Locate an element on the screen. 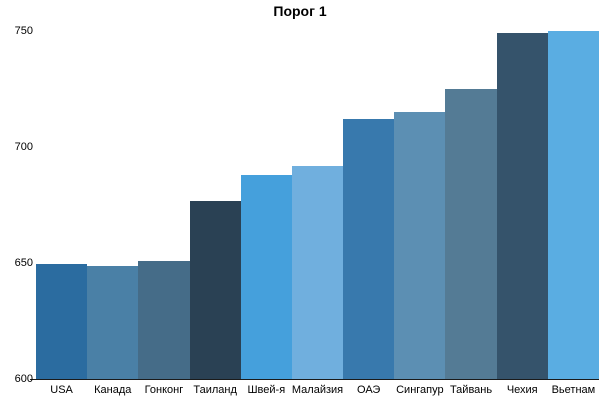 The width and height of the screenshot is (600, 401). x-axis-line is located at coordinates (314, 379).